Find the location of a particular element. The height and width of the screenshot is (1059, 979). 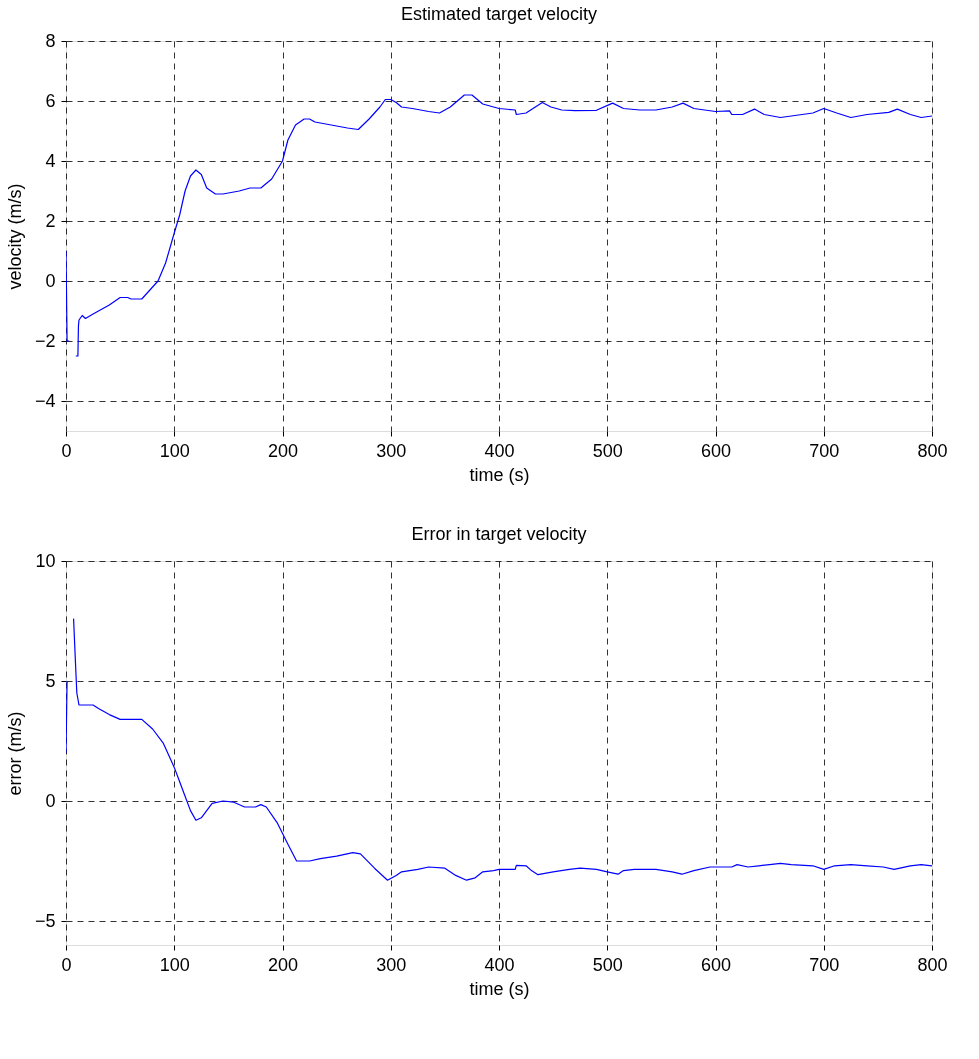

y-tick-label: 8 is located at coordinates (50, 40).